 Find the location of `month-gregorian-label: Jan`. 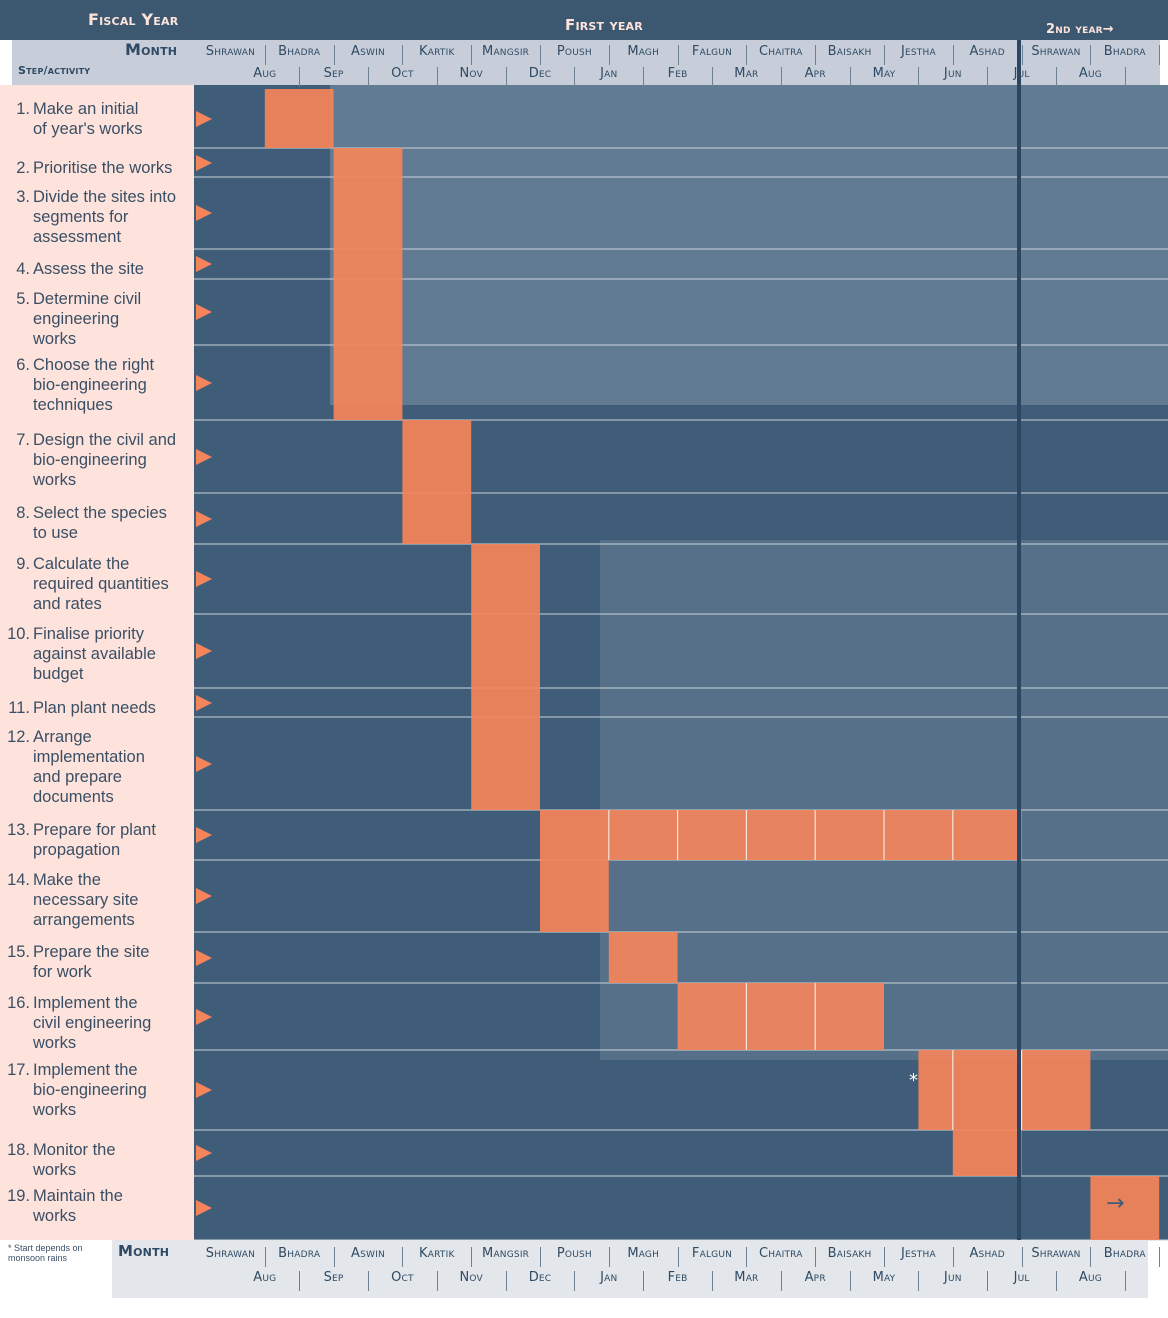

month-gregorian-label: Jan is located at coordinates (609, 73).